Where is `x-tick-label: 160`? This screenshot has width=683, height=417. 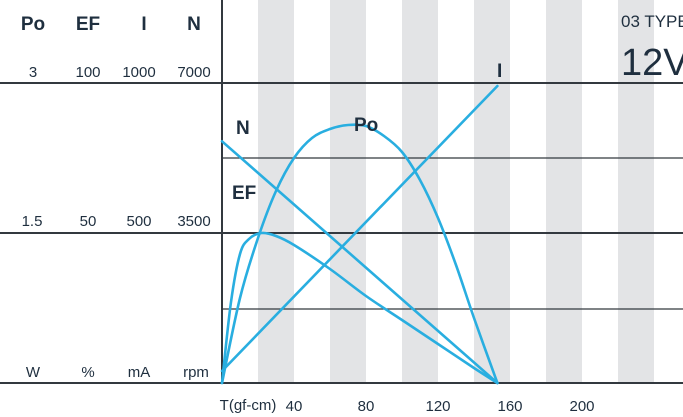 x-tick-label: 160 is located at coordinates (509, 406).